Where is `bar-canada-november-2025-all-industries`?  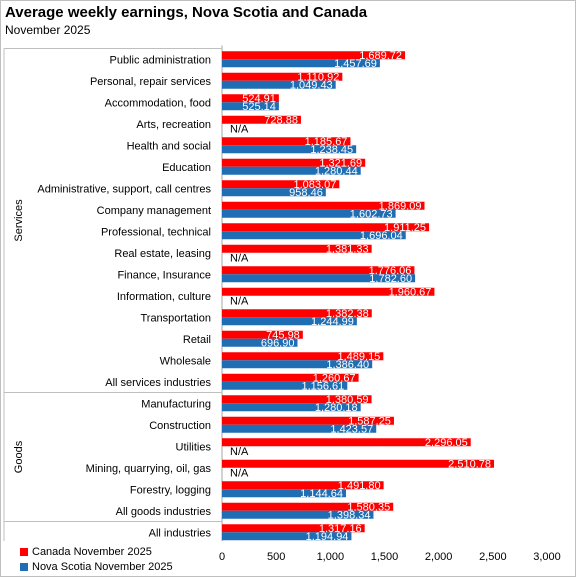 bar-canada-november-2025-all-industries is located at coordinates (293, 528).